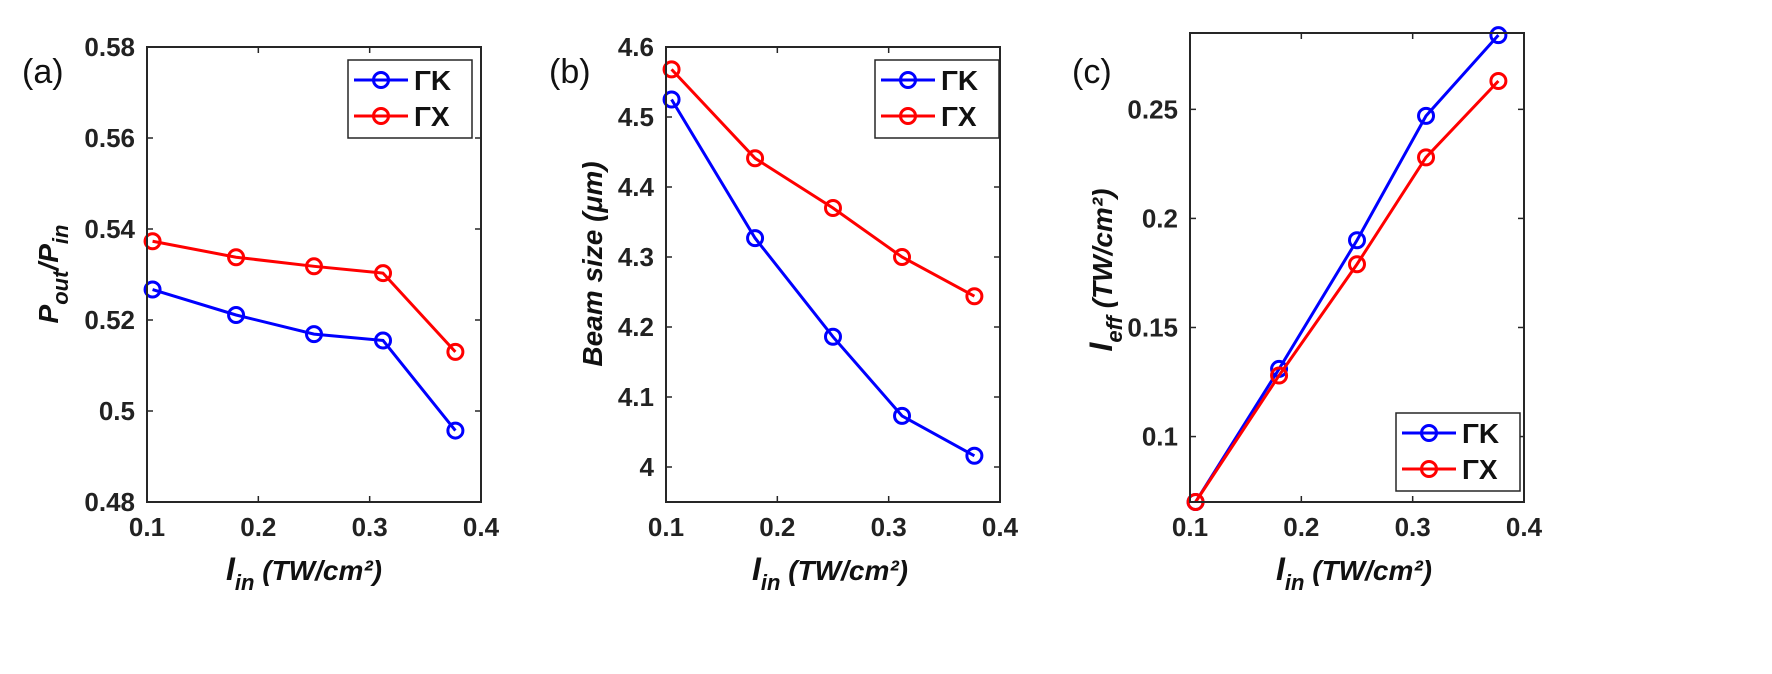  I want to click on panel-a-xtick-label: 0.1, so click(147, 527).